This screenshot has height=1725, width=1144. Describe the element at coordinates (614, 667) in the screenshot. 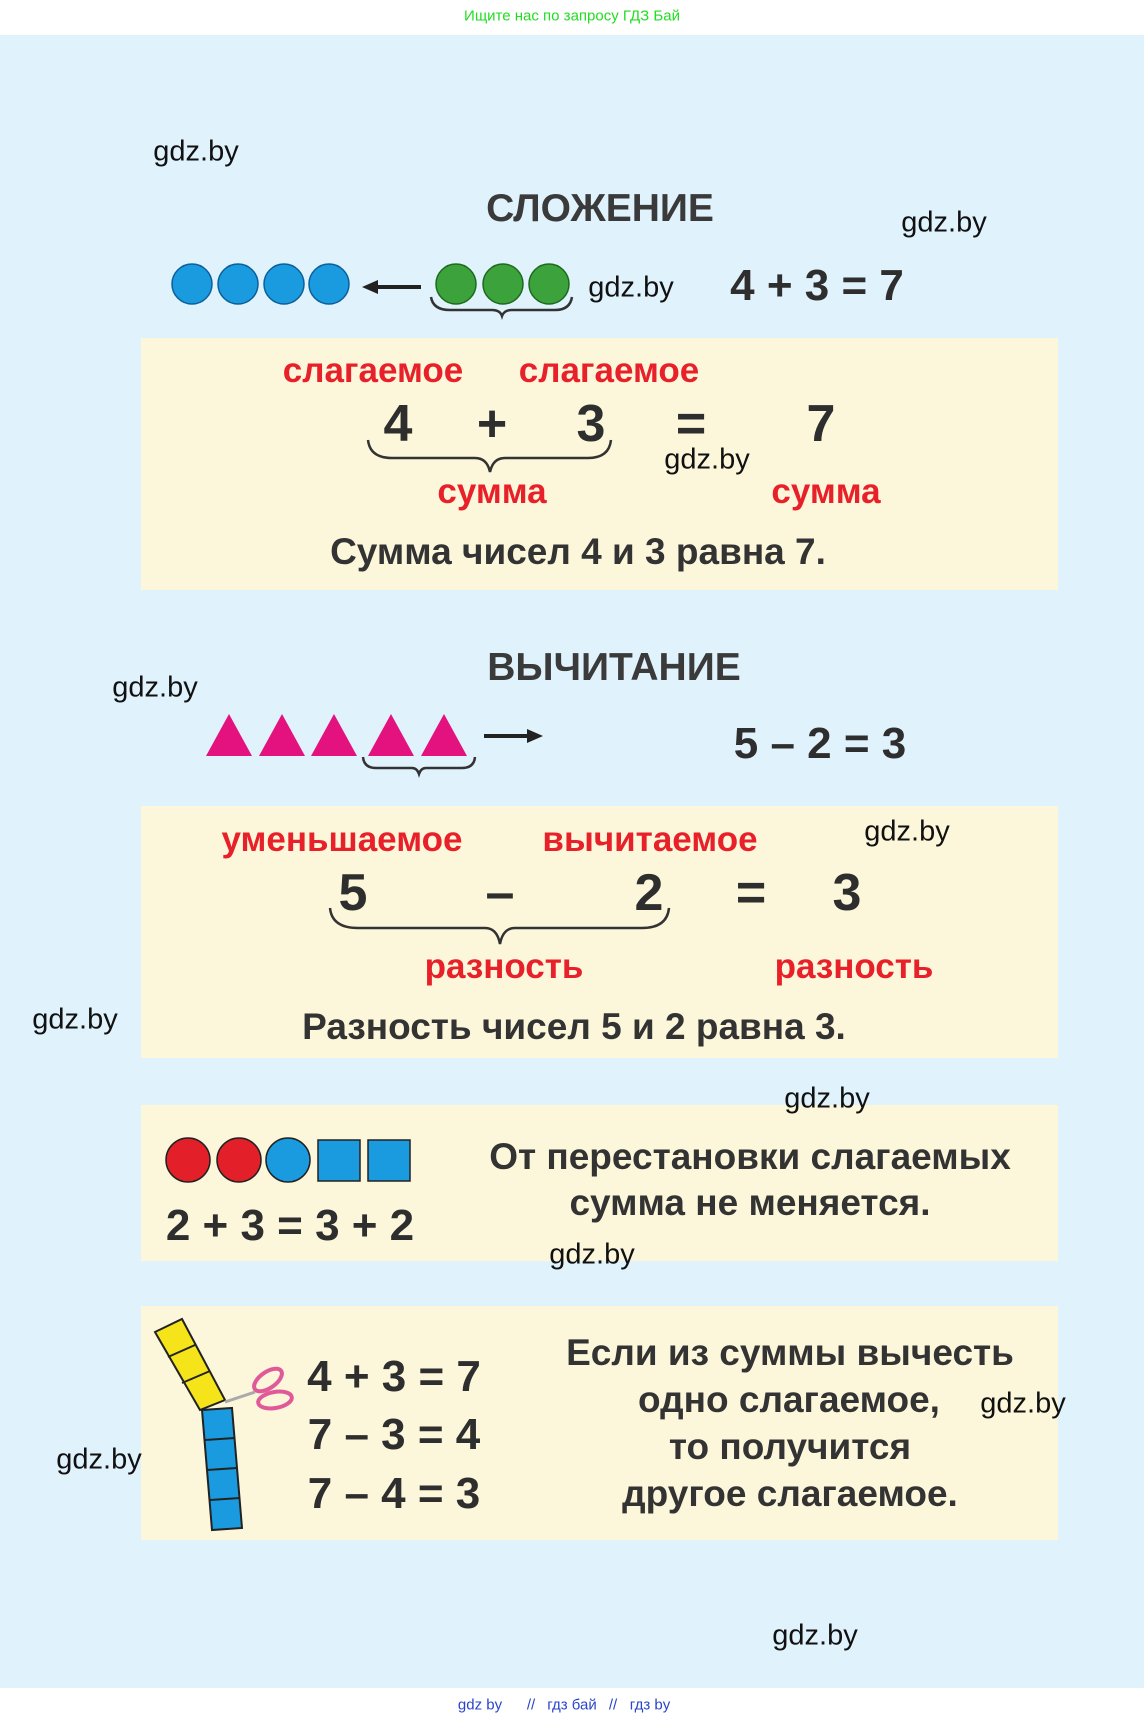

I see `subtraction-title: ВЫЧИТАНИЕ` at that location.